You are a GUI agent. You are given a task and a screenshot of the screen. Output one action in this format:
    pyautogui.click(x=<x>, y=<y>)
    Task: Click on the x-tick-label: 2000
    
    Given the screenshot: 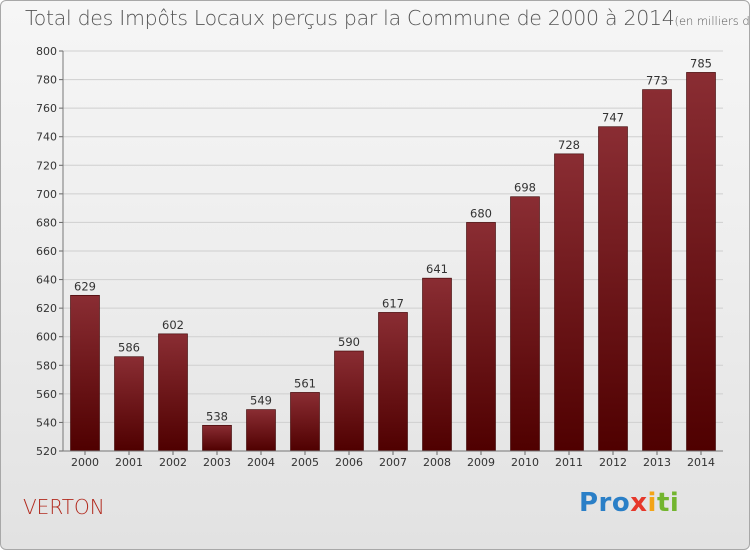 What is the action you would take?
    pyautogui.click(x=85, y=462)
    